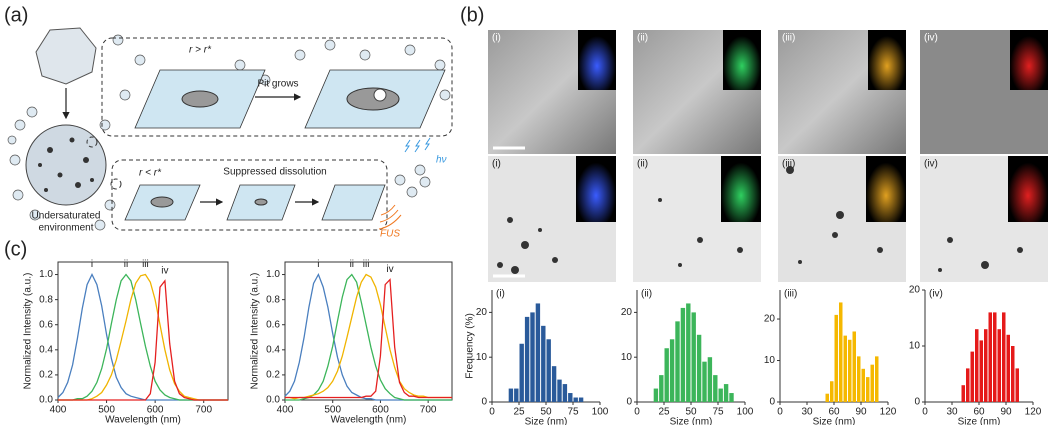 The height and width of the screenshot is (425, 1050). I want to click on particle, so click(66, 165).